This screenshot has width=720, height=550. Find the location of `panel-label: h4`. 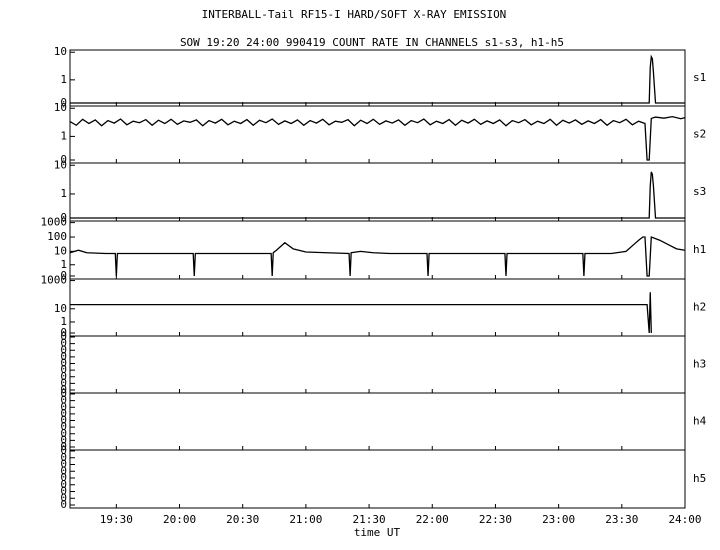

panel-label: h4 is located at coordinates (700, 421).